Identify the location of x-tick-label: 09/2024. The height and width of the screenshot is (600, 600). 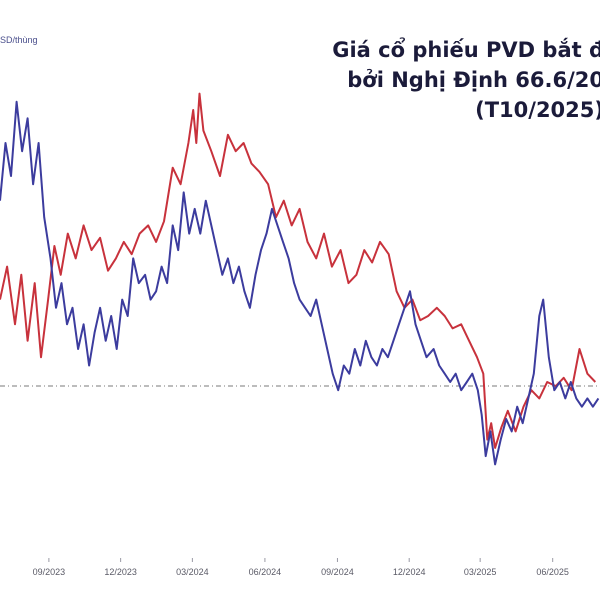
(337, 572).